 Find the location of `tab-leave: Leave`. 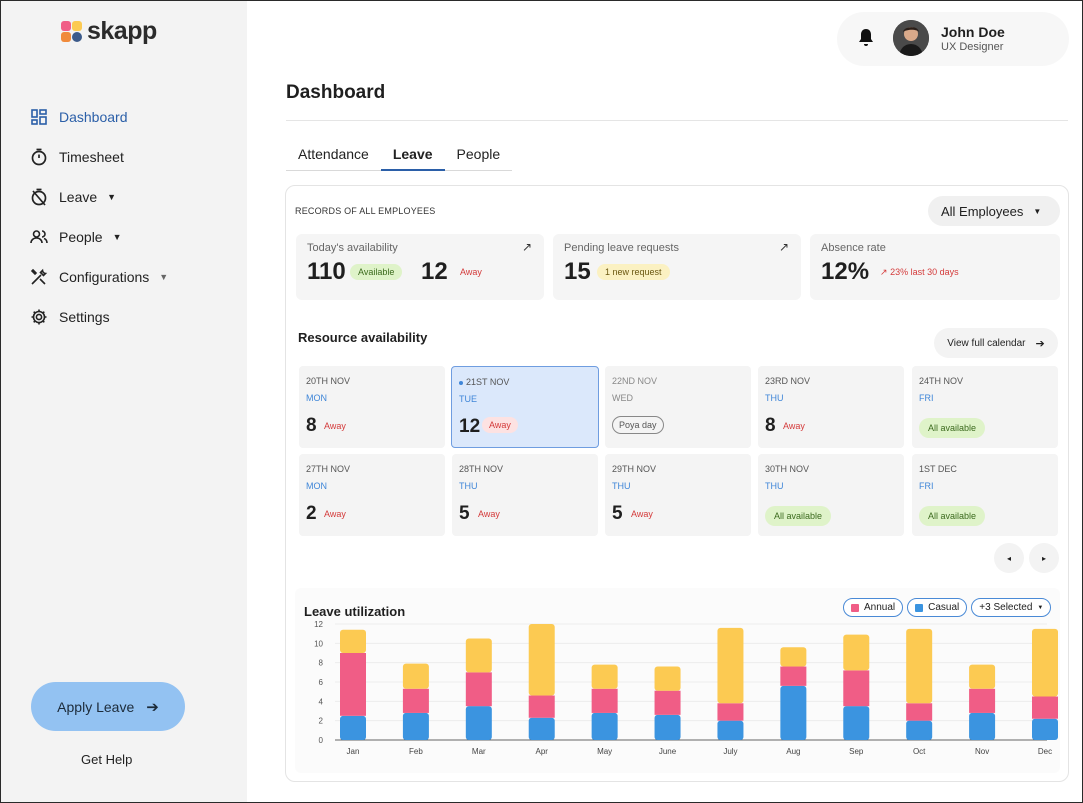

tab-leave: Leave is located at coordinates (412, 154).